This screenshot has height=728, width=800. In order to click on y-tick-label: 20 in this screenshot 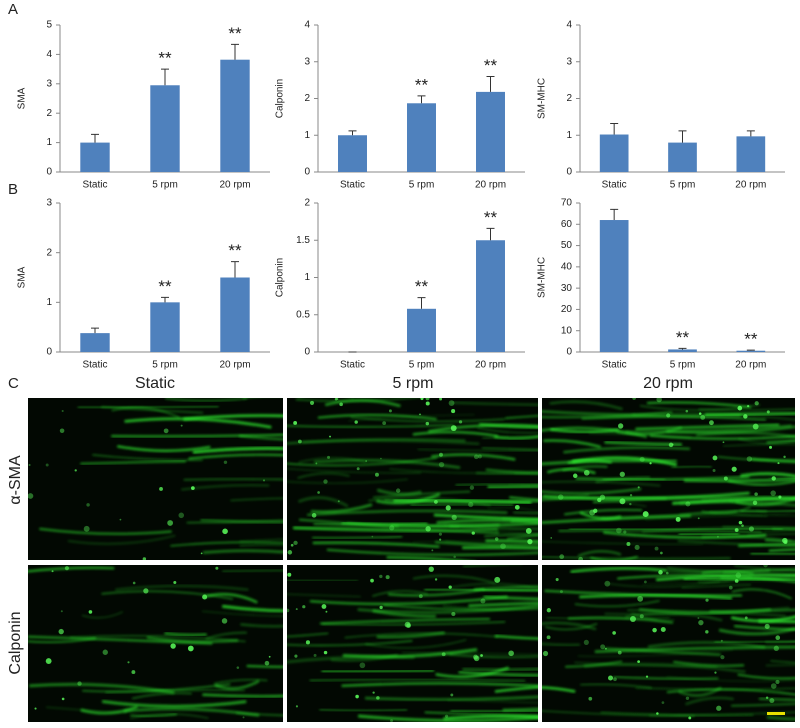, I will do `click(567, 309)`.